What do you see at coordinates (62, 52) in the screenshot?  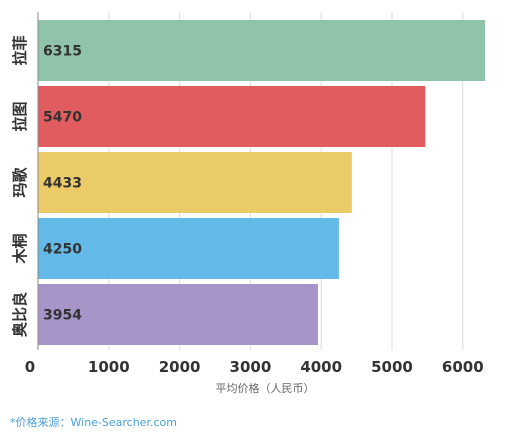 I see `bar-value-label: 6315` at bounding box center [62, 52].